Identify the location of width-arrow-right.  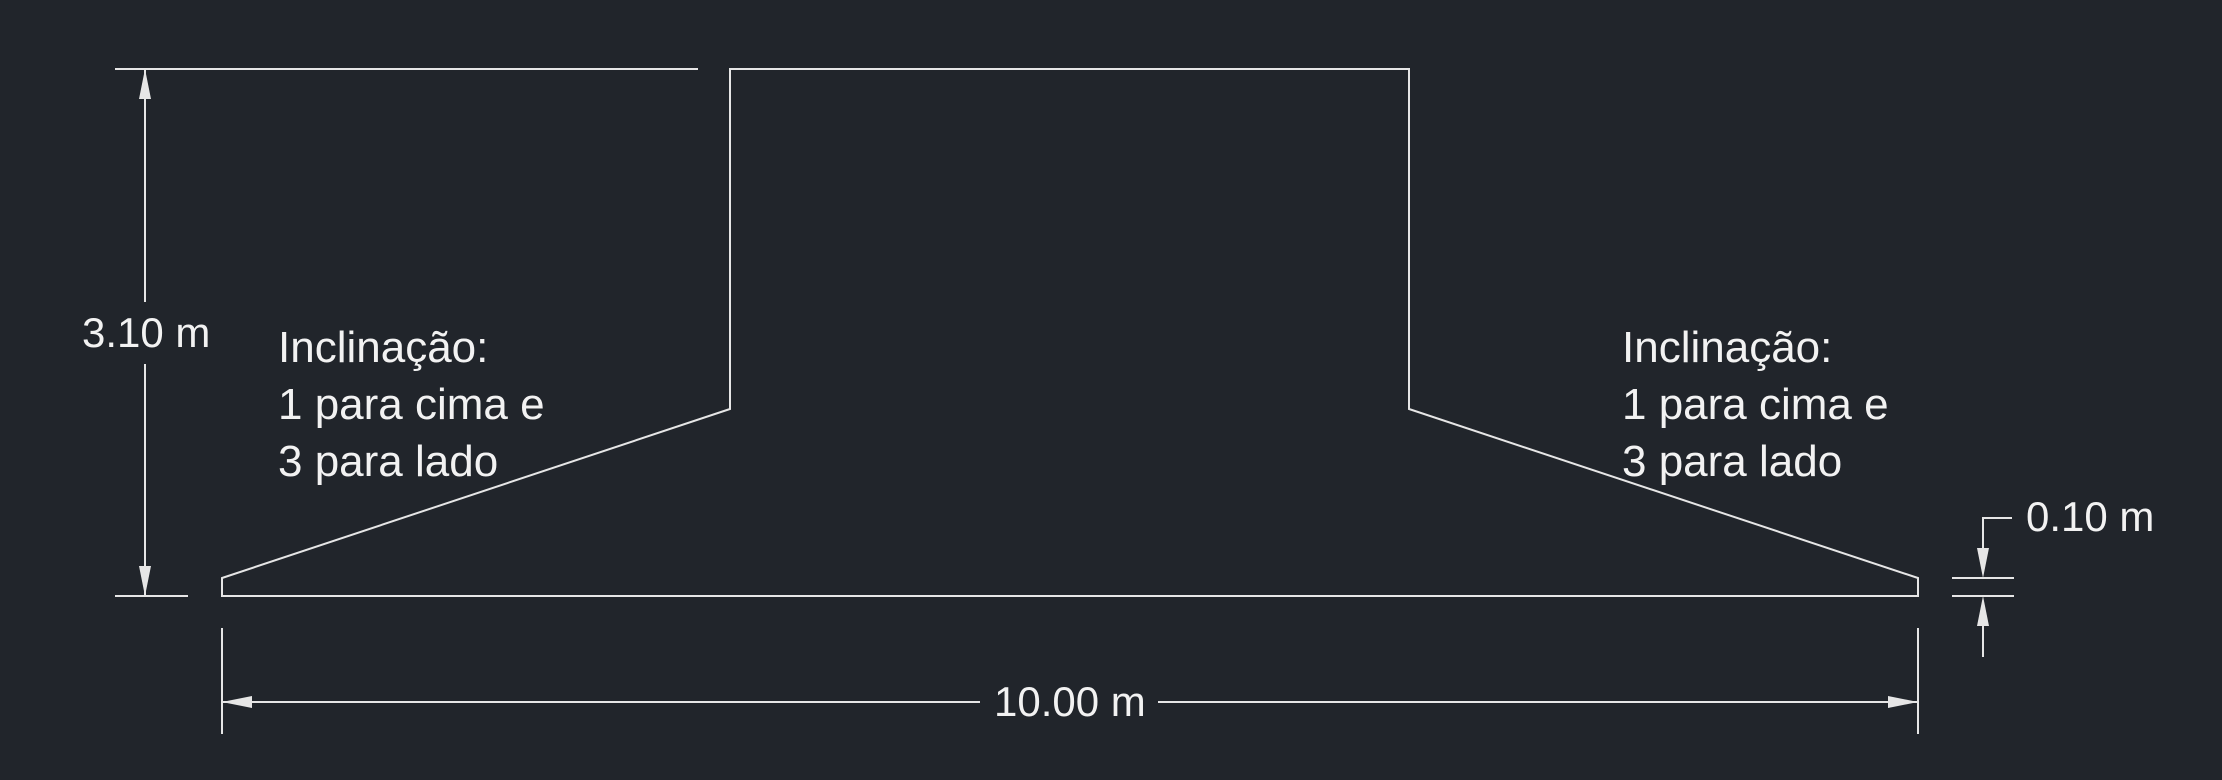
(1903, 702).